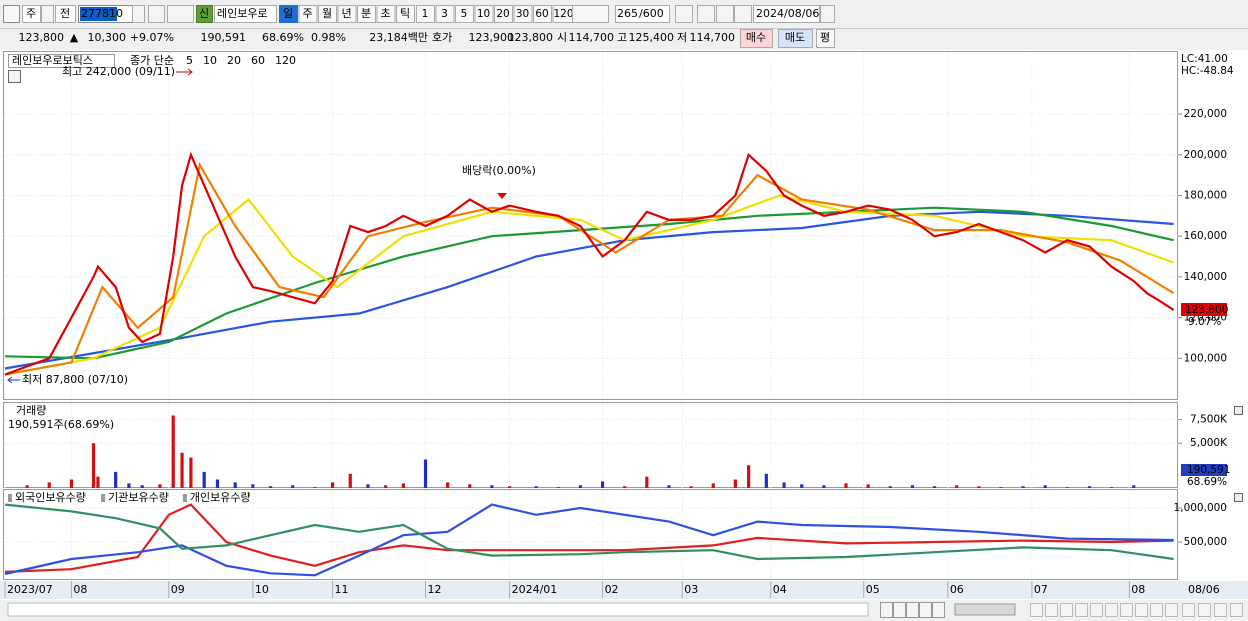 The height and width of the screenshot is (621, 1248). What do you see at coordinates (180, 14) in the screenshot?
I see `sound-button` at bounding box center [180, 14].